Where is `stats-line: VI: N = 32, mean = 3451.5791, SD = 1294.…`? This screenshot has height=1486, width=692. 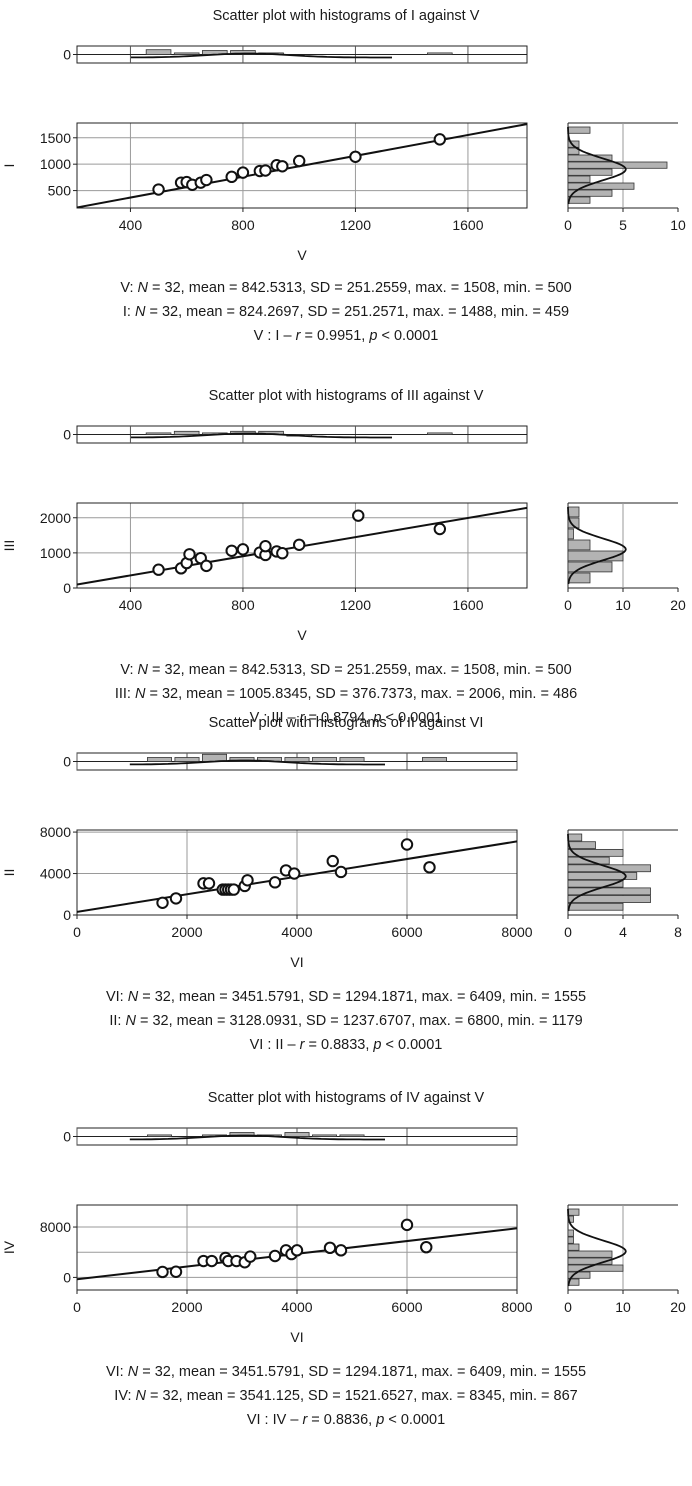
stats-line: VI: N = 32, mean = 3451.5791, SD = 1294.… is located at coordinates (346, 1372).